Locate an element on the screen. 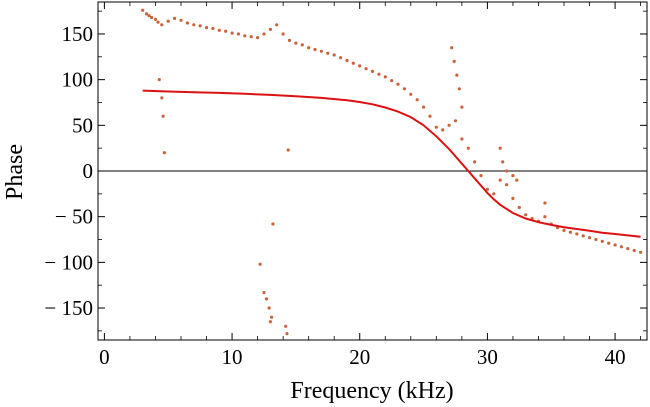  x-tick-label: 0 is located at coordinates (104, 357).